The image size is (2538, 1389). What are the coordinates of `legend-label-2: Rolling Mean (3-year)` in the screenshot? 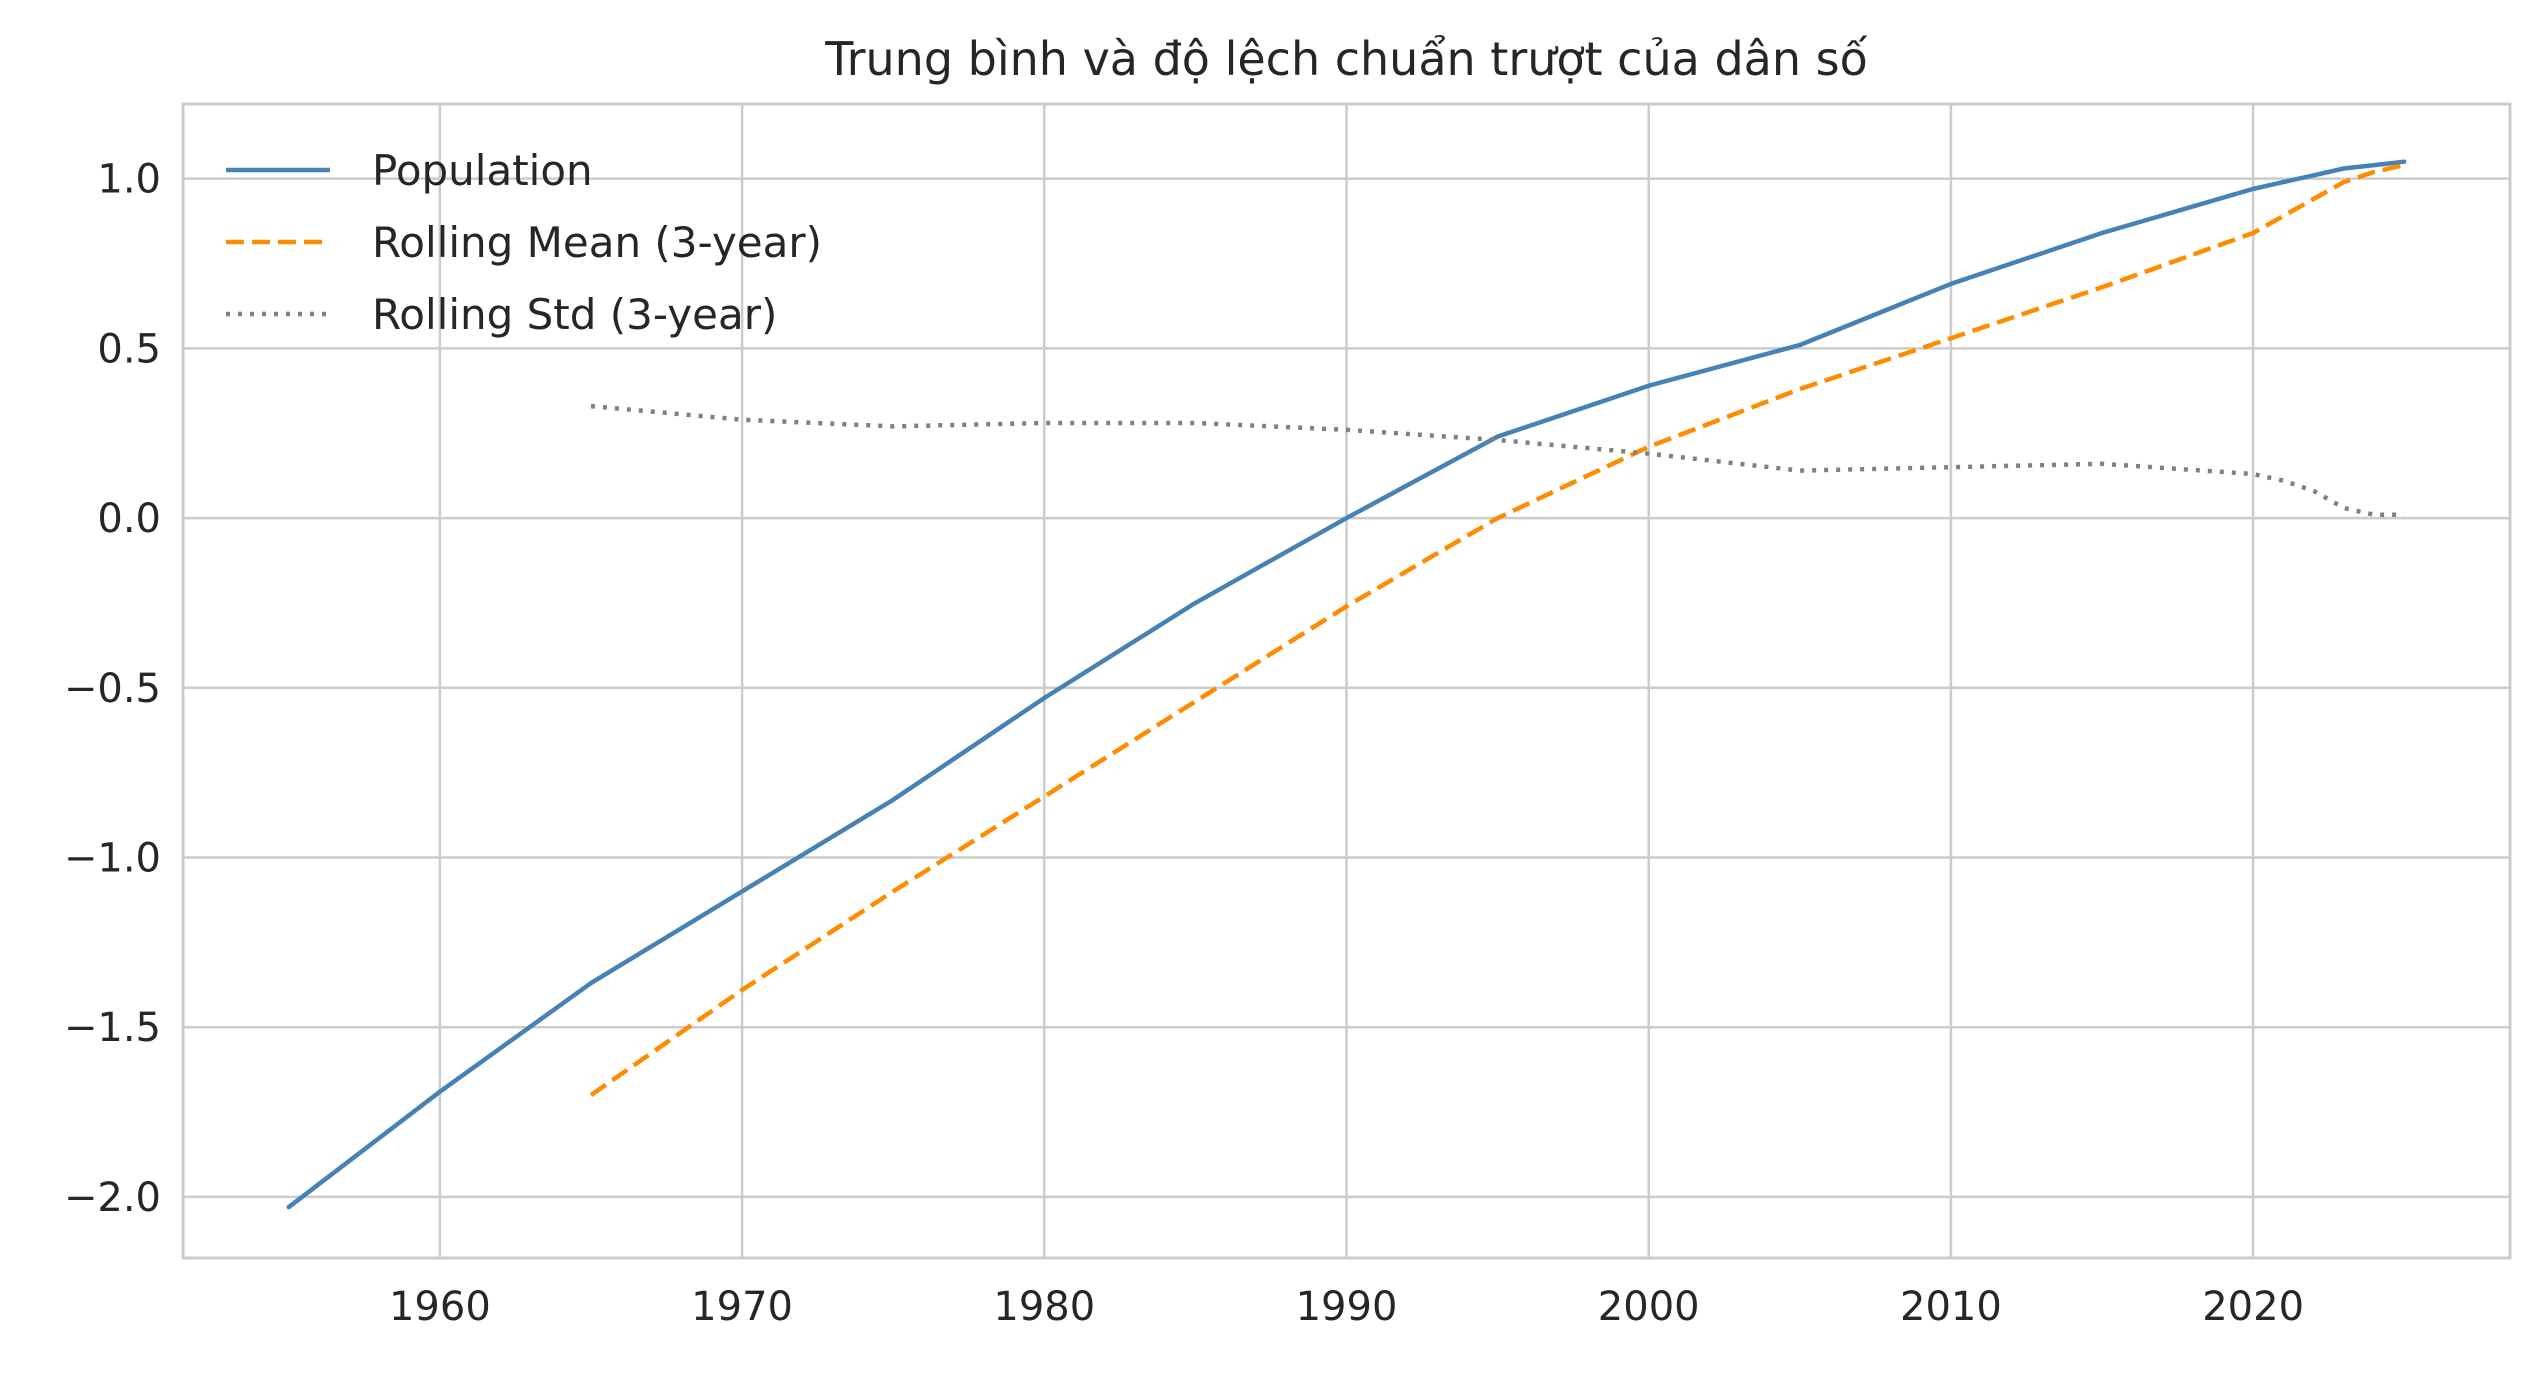 It's located at (597, 242).